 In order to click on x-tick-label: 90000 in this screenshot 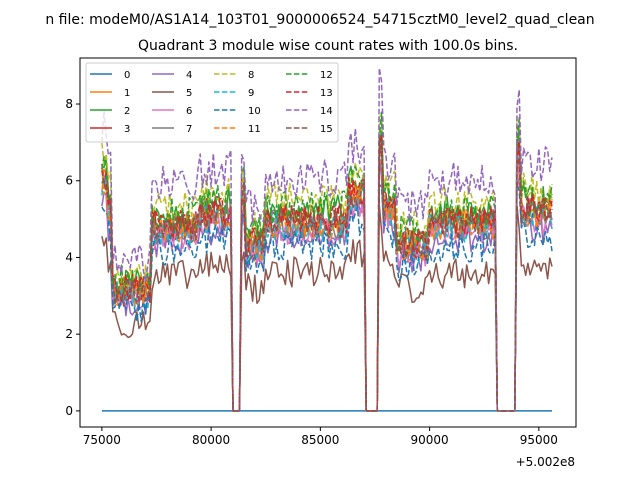, I will do `click(430, 440)`.